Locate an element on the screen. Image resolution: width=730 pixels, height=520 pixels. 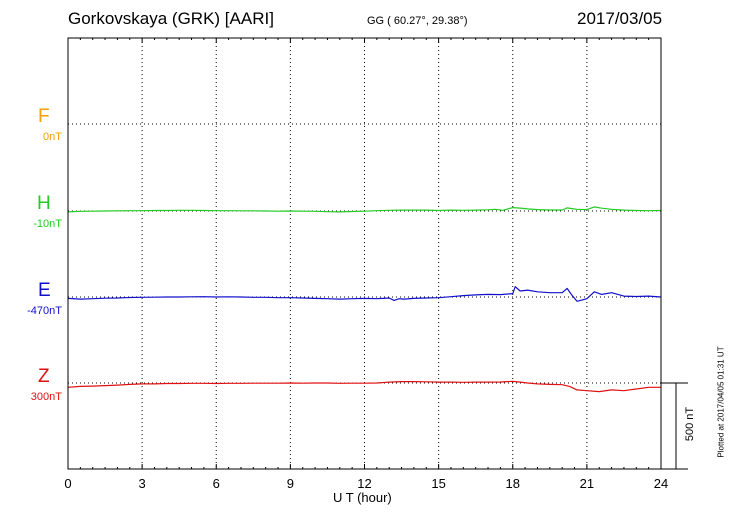
component-e-baseline: -470nT is located at coordinates (44, 311).